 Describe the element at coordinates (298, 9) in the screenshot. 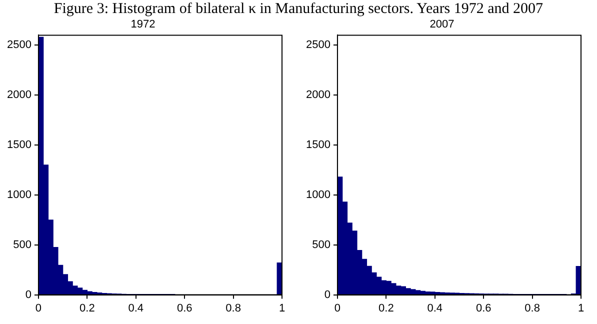

I see `caption: Figure 3: Histogram of bilateral κ in Manufacturing sectors. Years 1972 and 2007` at that location.